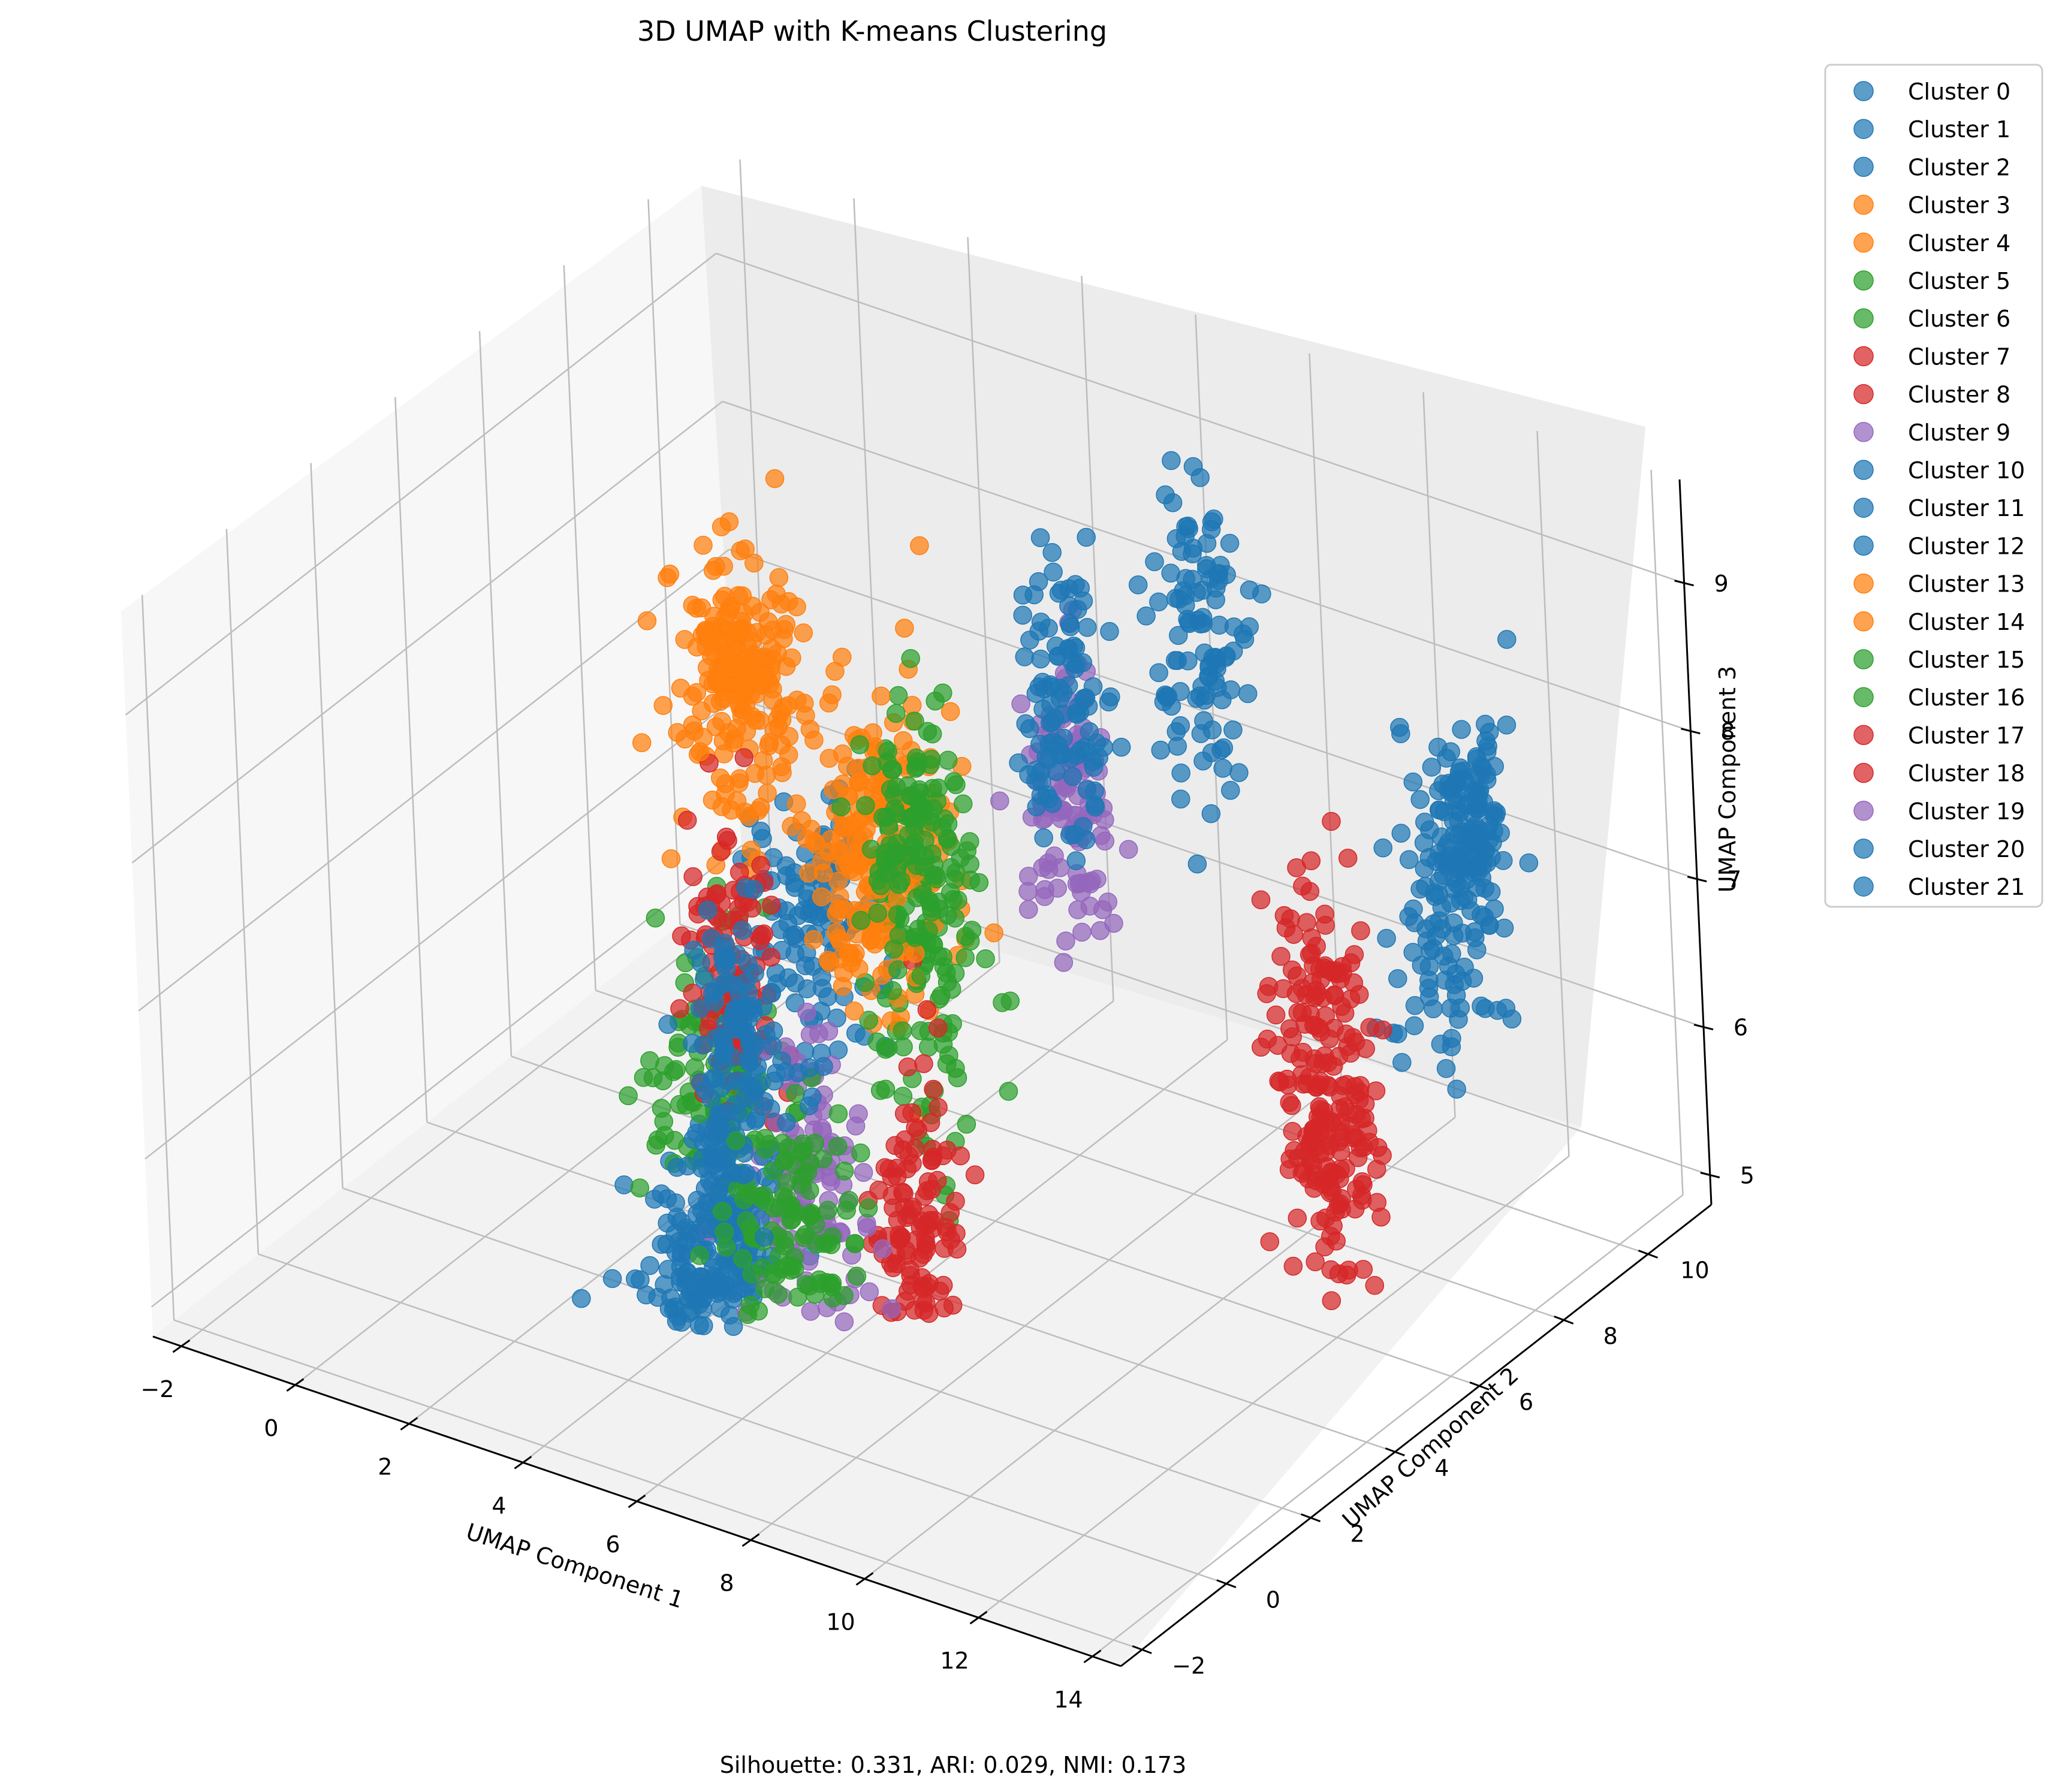 The height and width of the screenshot is (1792, 2056). Describe the element at coordinates (1967, 811) in the screenshot. I see `legend-label: Cluster 19` at that location.